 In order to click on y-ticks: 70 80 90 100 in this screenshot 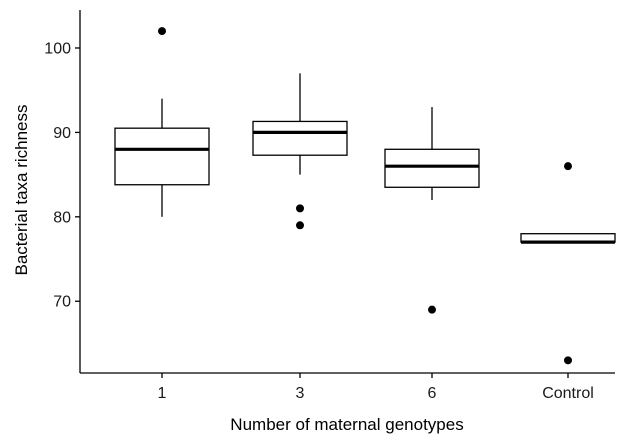, I will do `click(62, 175)`.